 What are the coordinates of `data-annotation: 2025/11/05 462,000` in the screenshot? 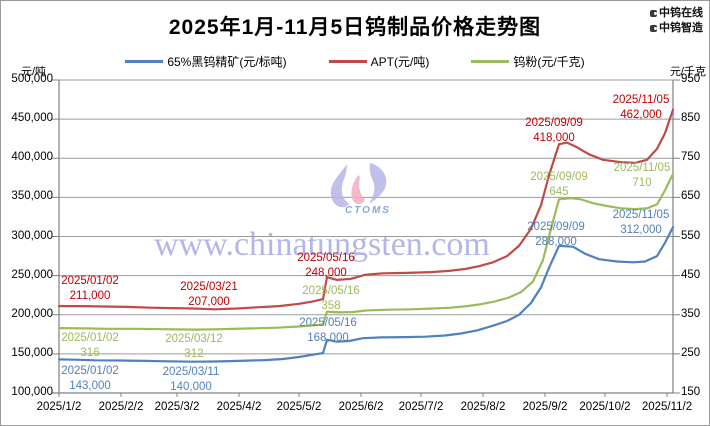 It's located at (641, 108).